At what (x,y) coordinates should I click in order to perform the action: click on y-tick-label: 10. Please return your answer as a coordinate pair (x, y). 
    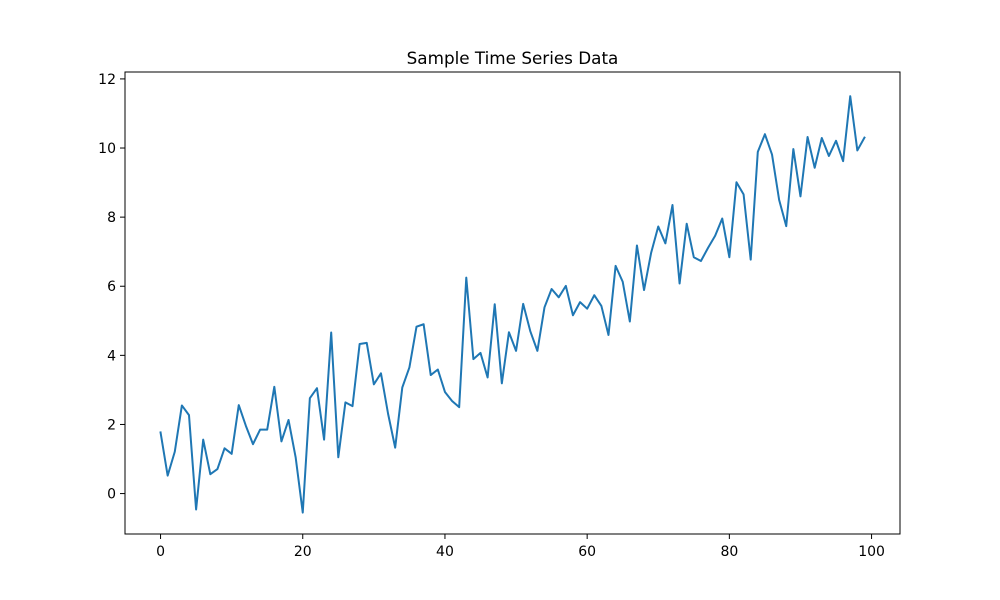
    Looking at the image, I should click on (107, 149).